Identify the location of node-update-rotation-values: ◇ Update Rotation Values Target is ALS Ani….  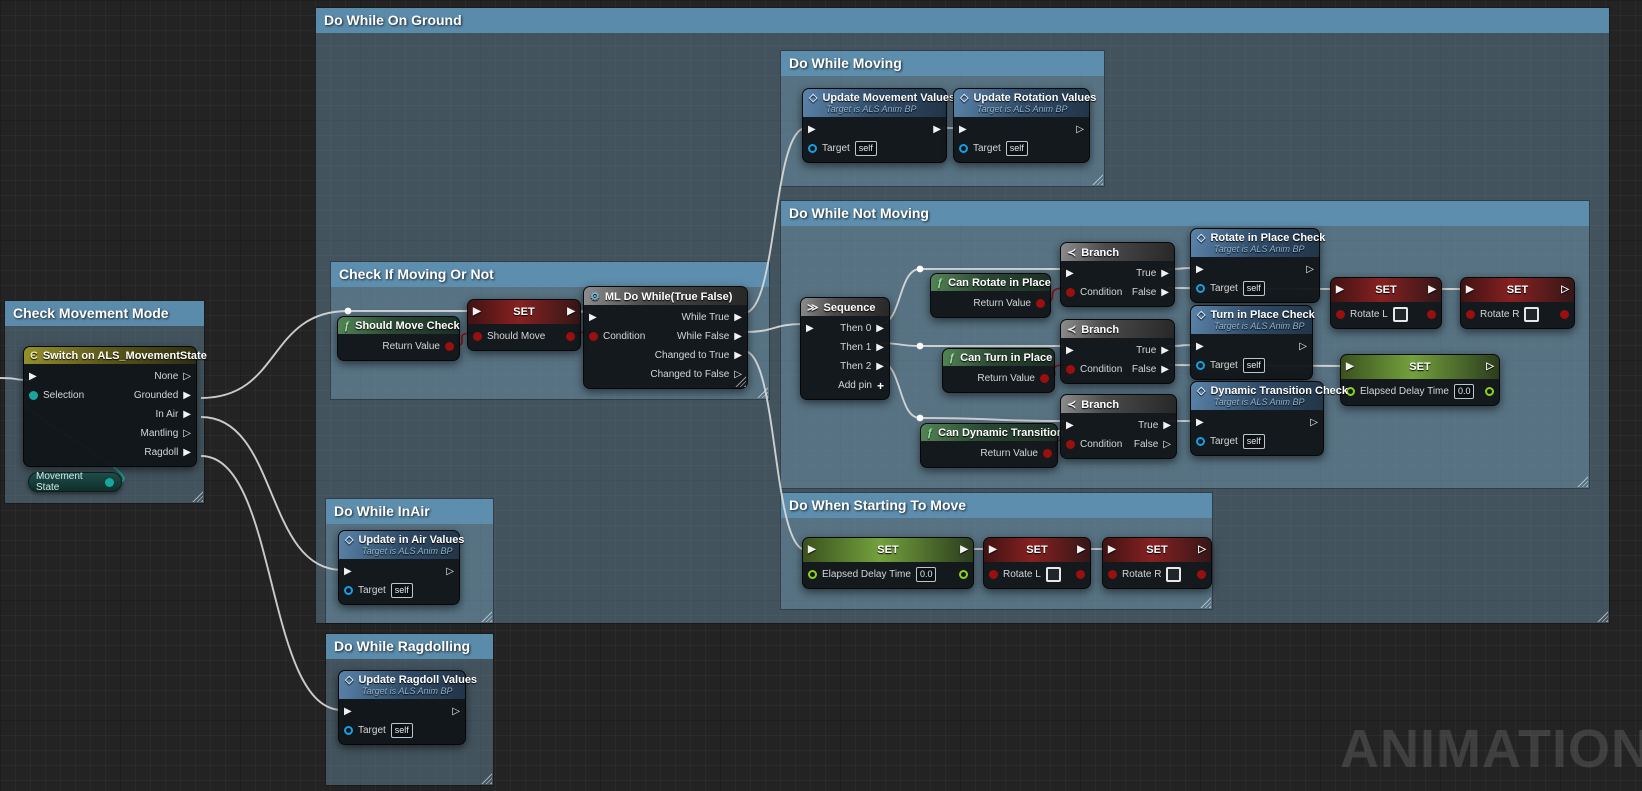
(1024, 125).